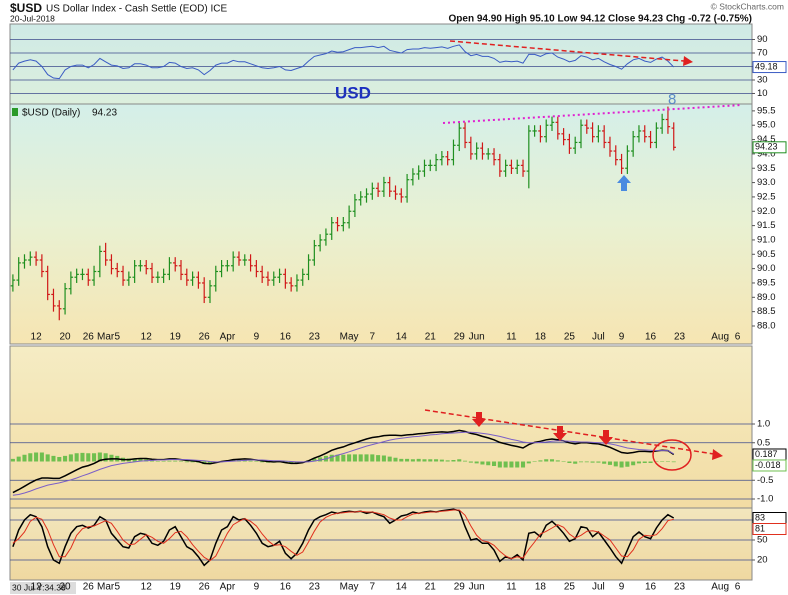 This screenshot has width=788, height=595. I want to click on circle-mark, so click(672, 455).